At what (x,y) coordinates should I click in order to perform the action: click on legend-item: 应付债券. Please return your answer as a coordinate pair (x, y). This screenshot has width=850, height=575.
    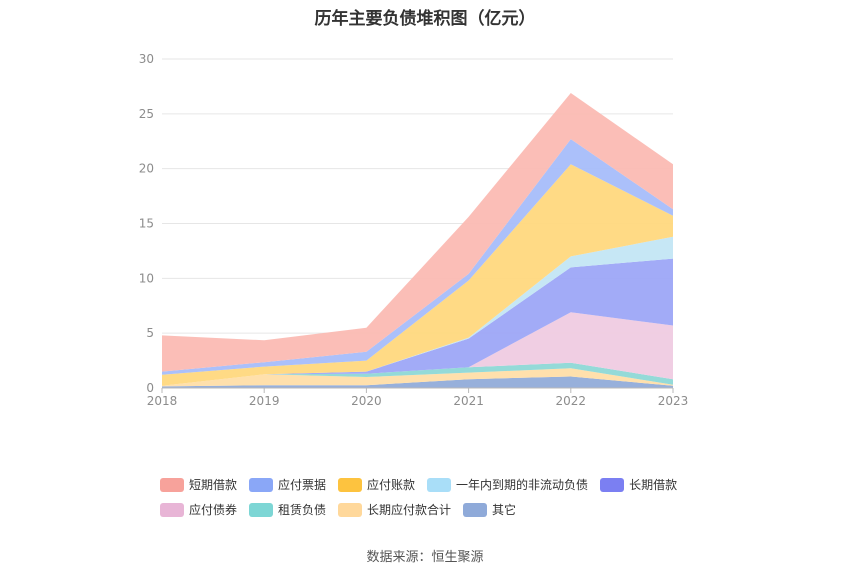
    Looking at the image, I should click on (198, 509).